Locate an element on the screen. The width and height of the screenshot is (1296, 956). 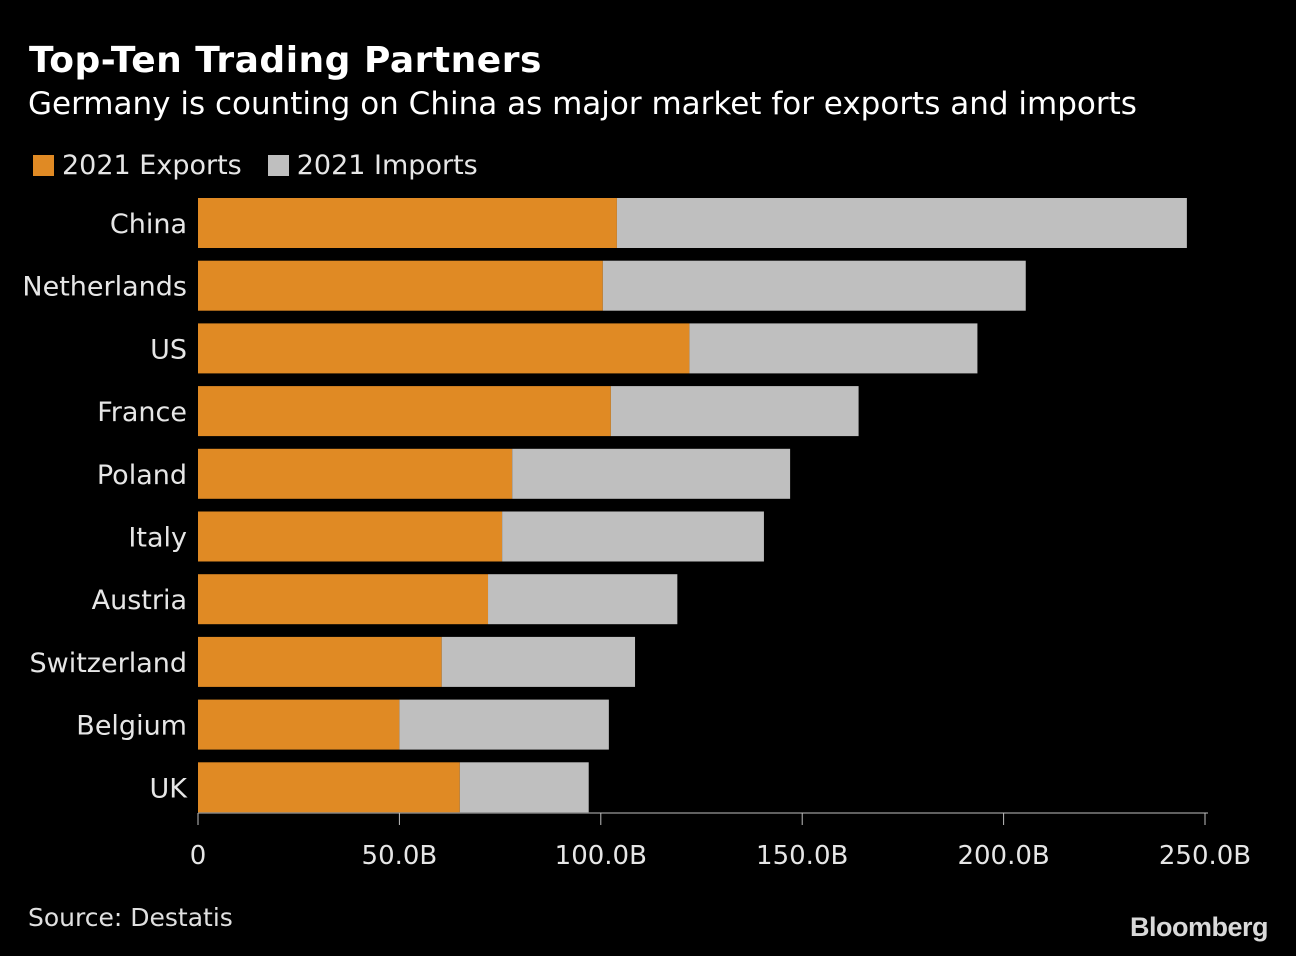
bar-exports-switzerland is located at coordinates (320, 661).